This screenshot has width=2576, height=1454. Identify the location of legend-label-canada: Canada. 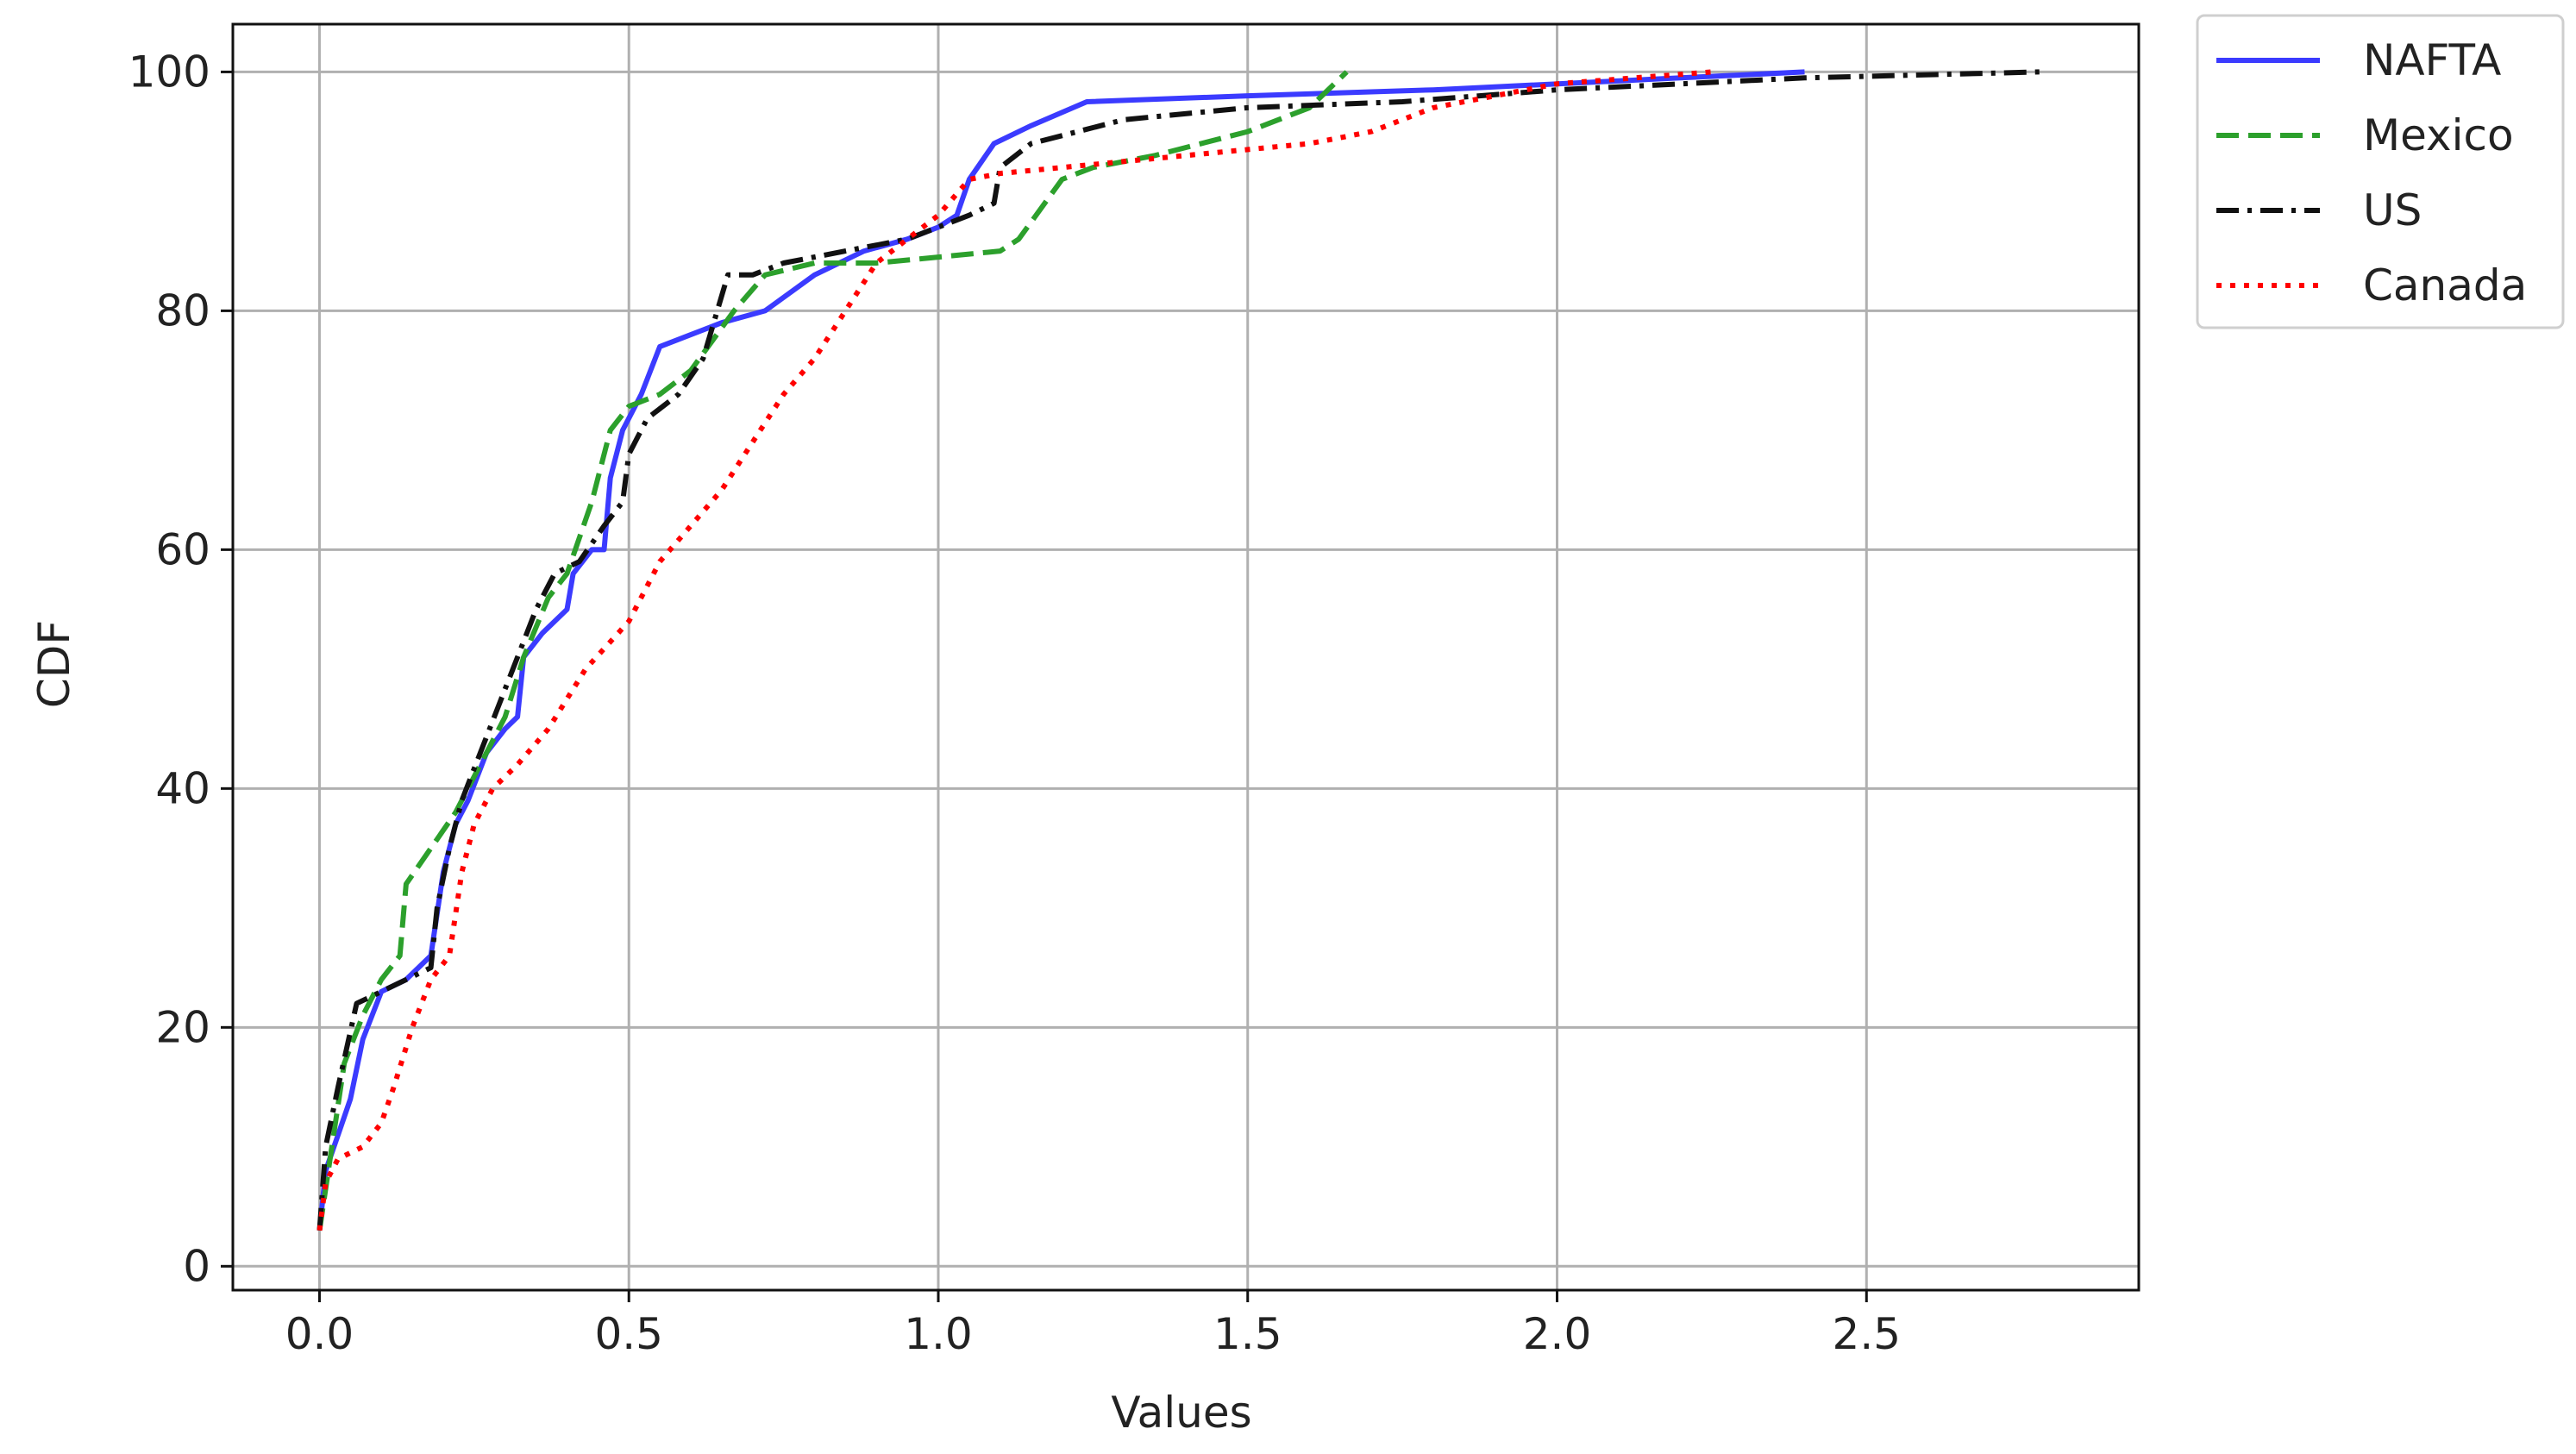
(2445, 285).